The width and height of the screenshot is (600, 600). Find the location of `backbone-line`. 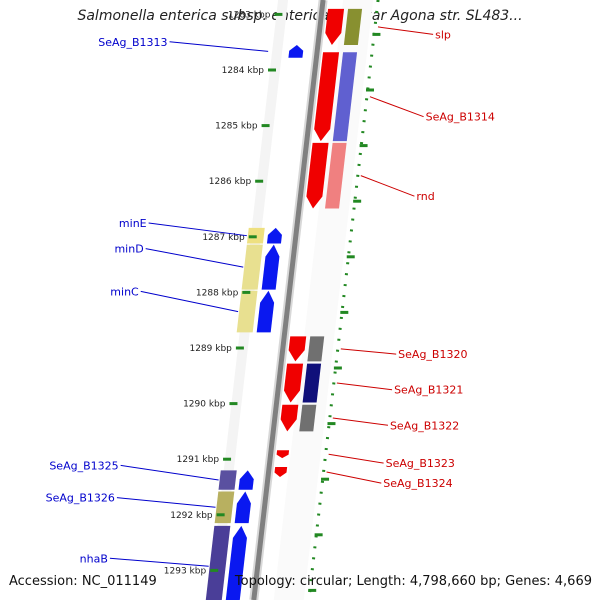

backbone-line is located at coordinates (288, 300).